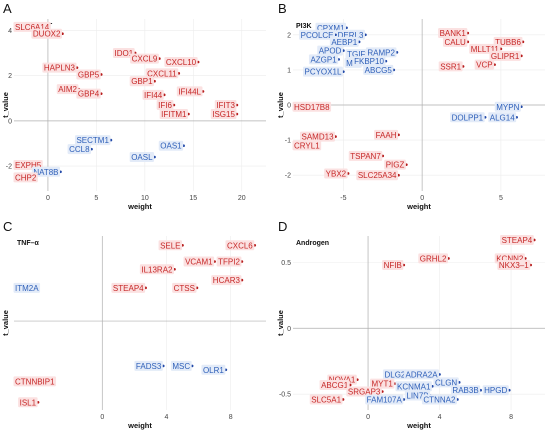  I want to click on gene-label: TFPI2, so click(229, 262).